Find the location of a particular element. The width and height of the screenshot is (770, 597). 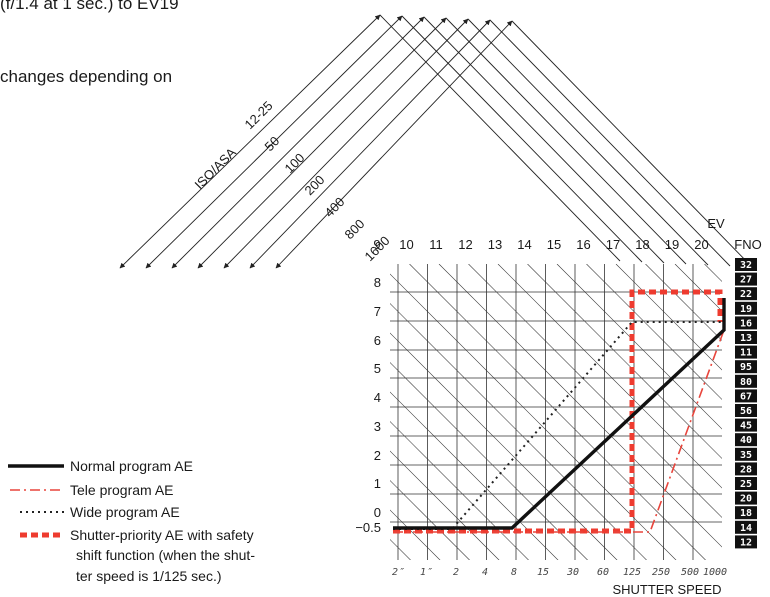

fno-tick: 25 is located at coordinates (746, 484).